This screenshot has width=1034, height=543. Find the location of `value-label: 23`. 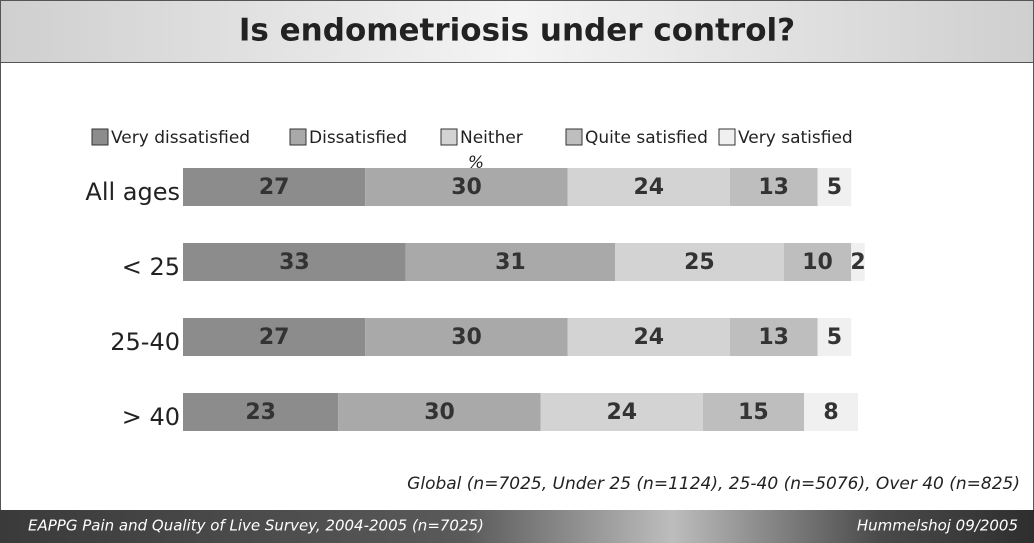

value-label: 23 is located at coordinates (260, 412).